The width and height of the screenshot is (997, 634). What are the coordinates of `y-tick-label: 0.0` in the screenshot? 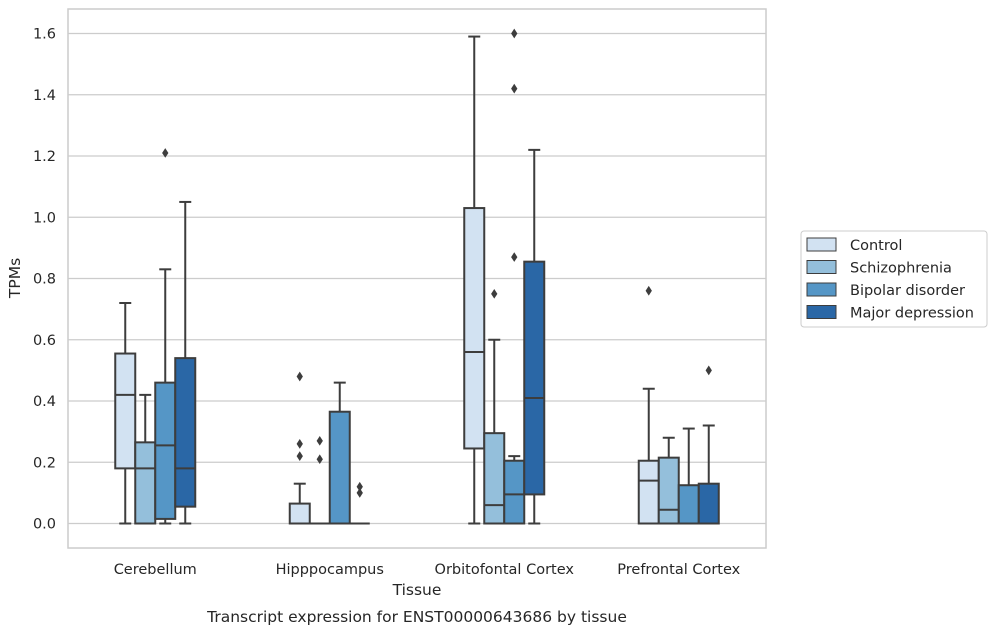 It's located at (44, 525).